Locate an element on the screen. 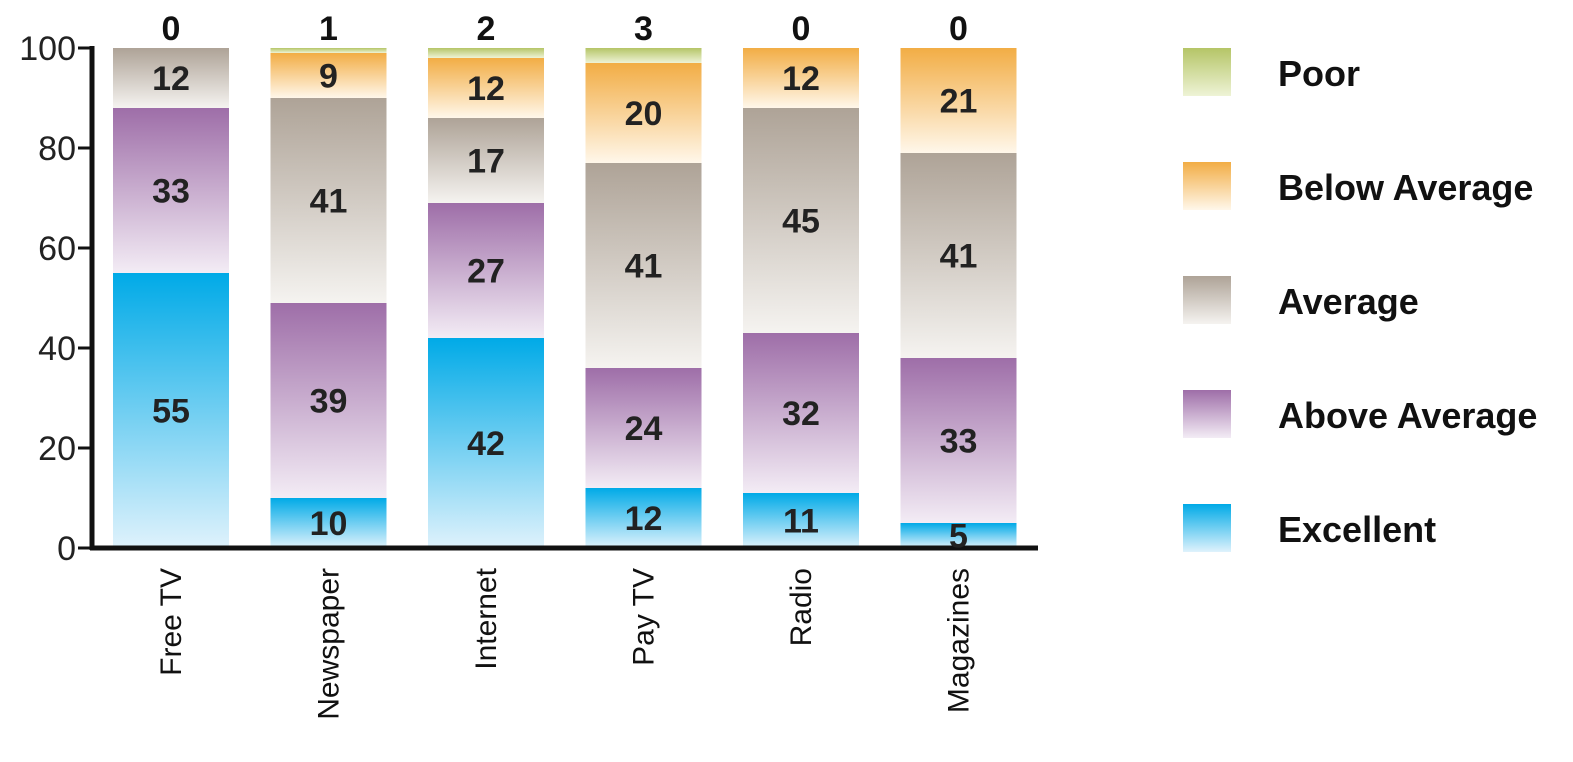 This screenshot has width=1573, height=762. data-label-newspaper-excellent: 10 is located at coordinates (329, 524).